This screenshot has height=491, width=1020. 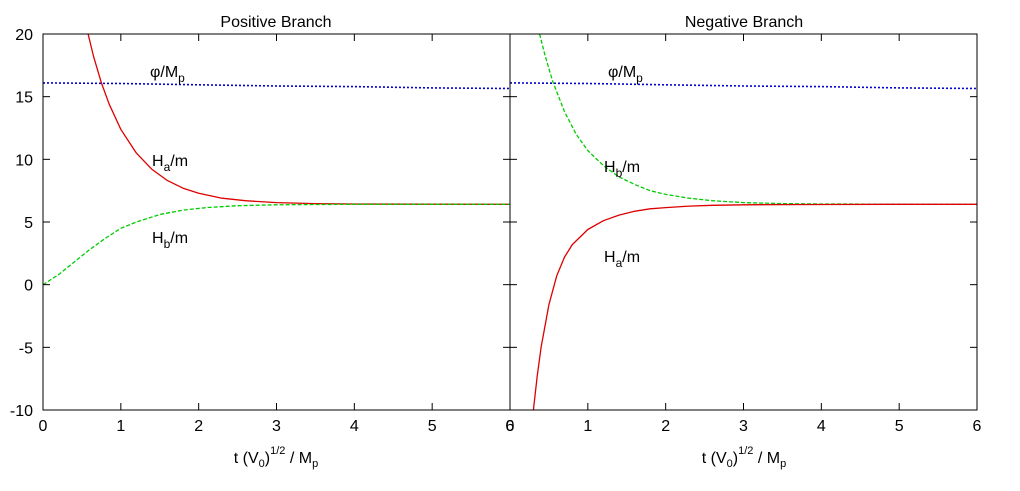 What do you see at coordinates (21, 411) in the screenshot?
I see `y-tick-label: -10` at bounding box center [21, 411].